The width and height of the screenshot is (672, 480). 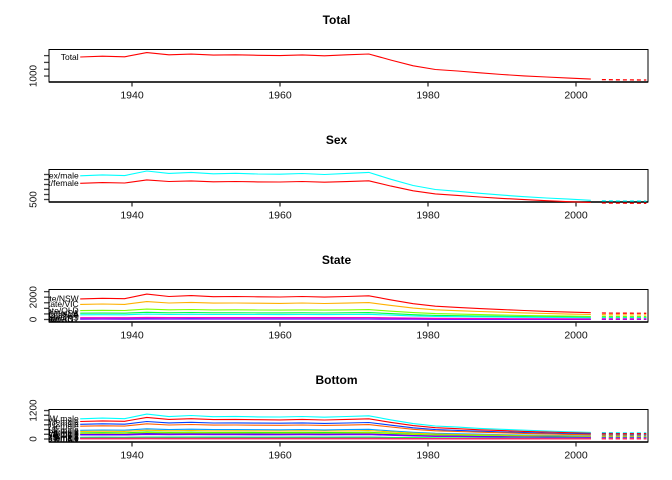 What do you see at coordinates (34, 75) in the screenshot?
I see `y-tick-label: 1000` at bounding box center [34, 75].